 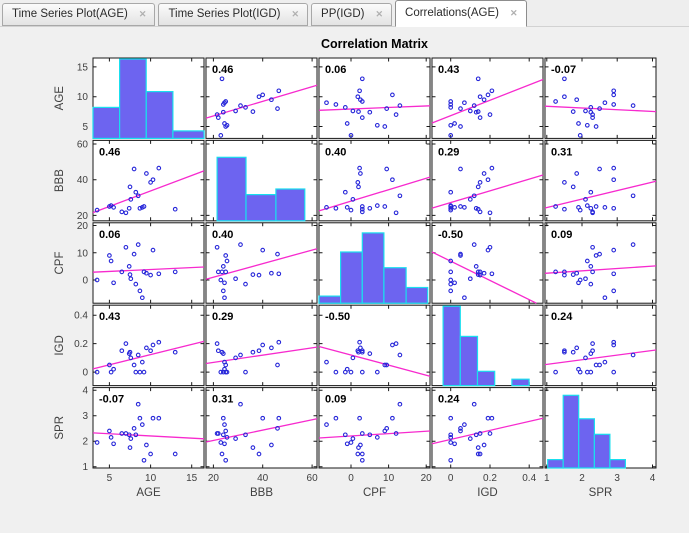 What do you see at coordinates (352, 14) in the screenshot?
I see `tab-pp-igd: PP(IGD) ✕` at bounding box center [352, 14].